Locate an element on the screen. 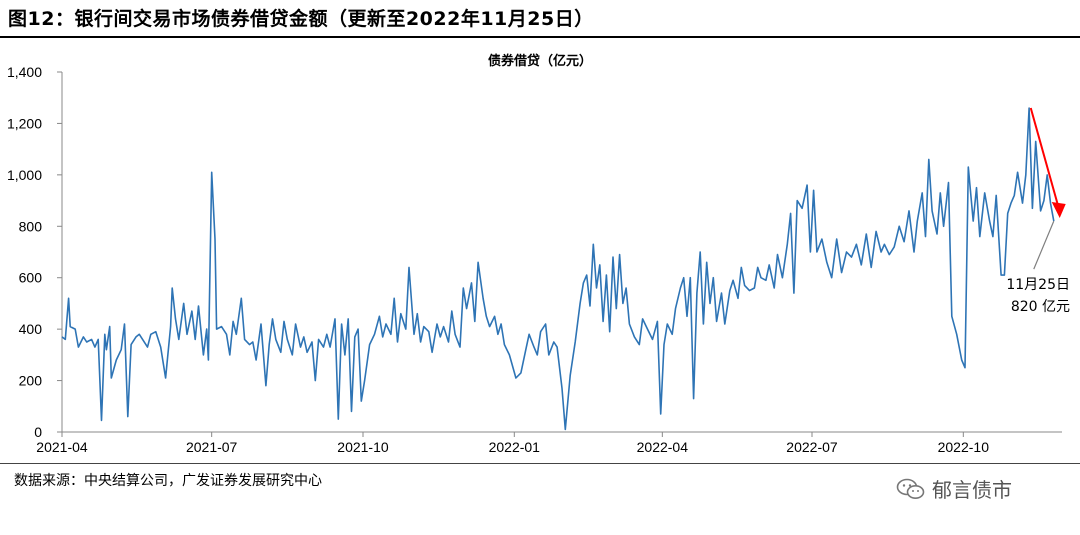  annotation-leader-line is located at coordinates (1044, 245).